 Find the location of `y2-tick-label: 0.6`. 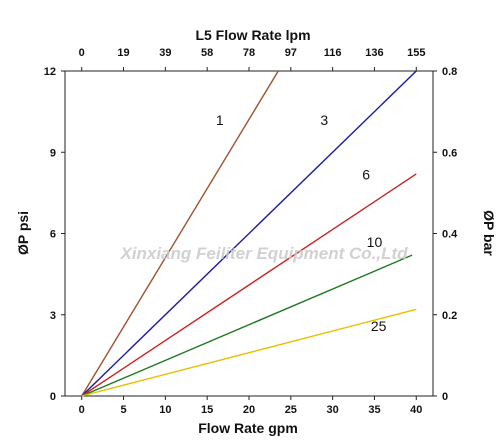

y2-tick-label: 0.6 is located at coordinates (449, 153).